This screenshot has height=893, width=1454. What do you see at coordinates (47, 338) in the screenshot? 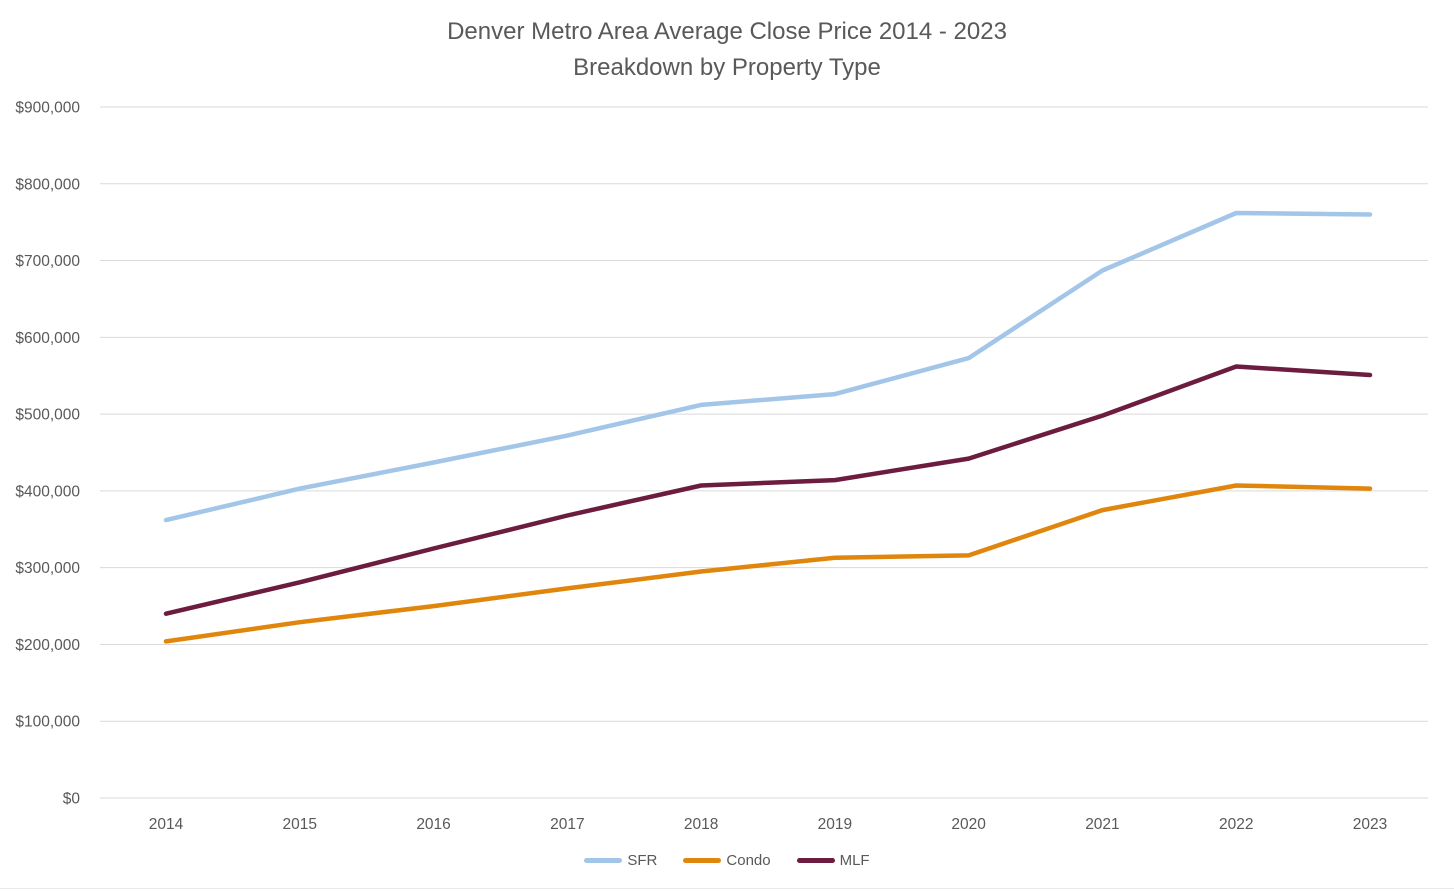
I see `y-axis-tick-label: $600,000` at bounding box center [47, 338].